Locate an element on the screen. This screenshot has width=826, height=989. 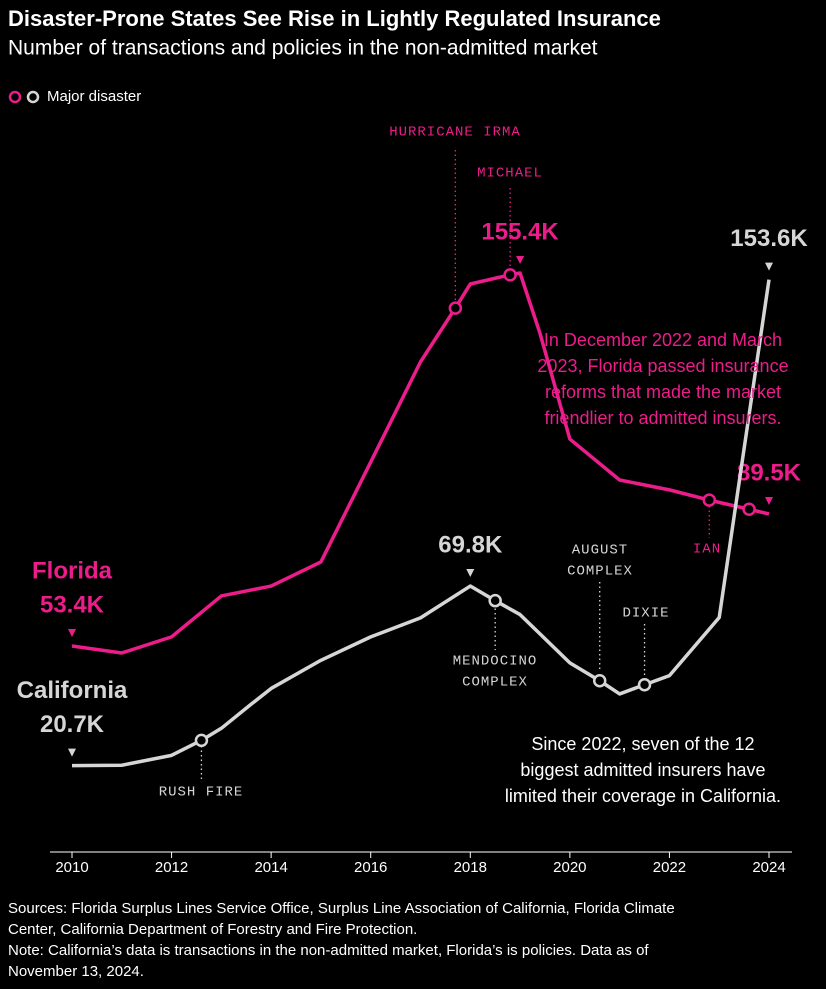
event-label: HURRICANE IRMA is located at coordinates (455, 133).